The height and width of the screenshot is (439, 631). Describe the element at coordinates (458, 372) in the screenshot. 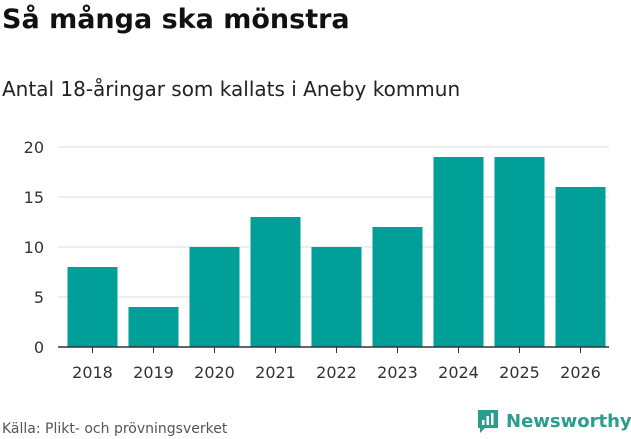

I see `x-tick-label: 2024` at that location.